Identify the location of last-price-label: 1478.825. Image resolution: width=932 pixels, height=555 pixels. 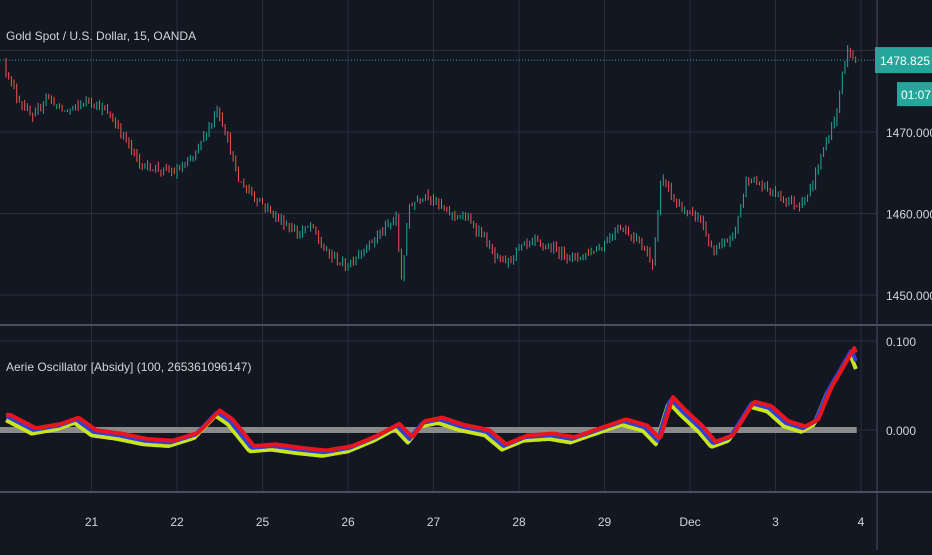
(905, 61).